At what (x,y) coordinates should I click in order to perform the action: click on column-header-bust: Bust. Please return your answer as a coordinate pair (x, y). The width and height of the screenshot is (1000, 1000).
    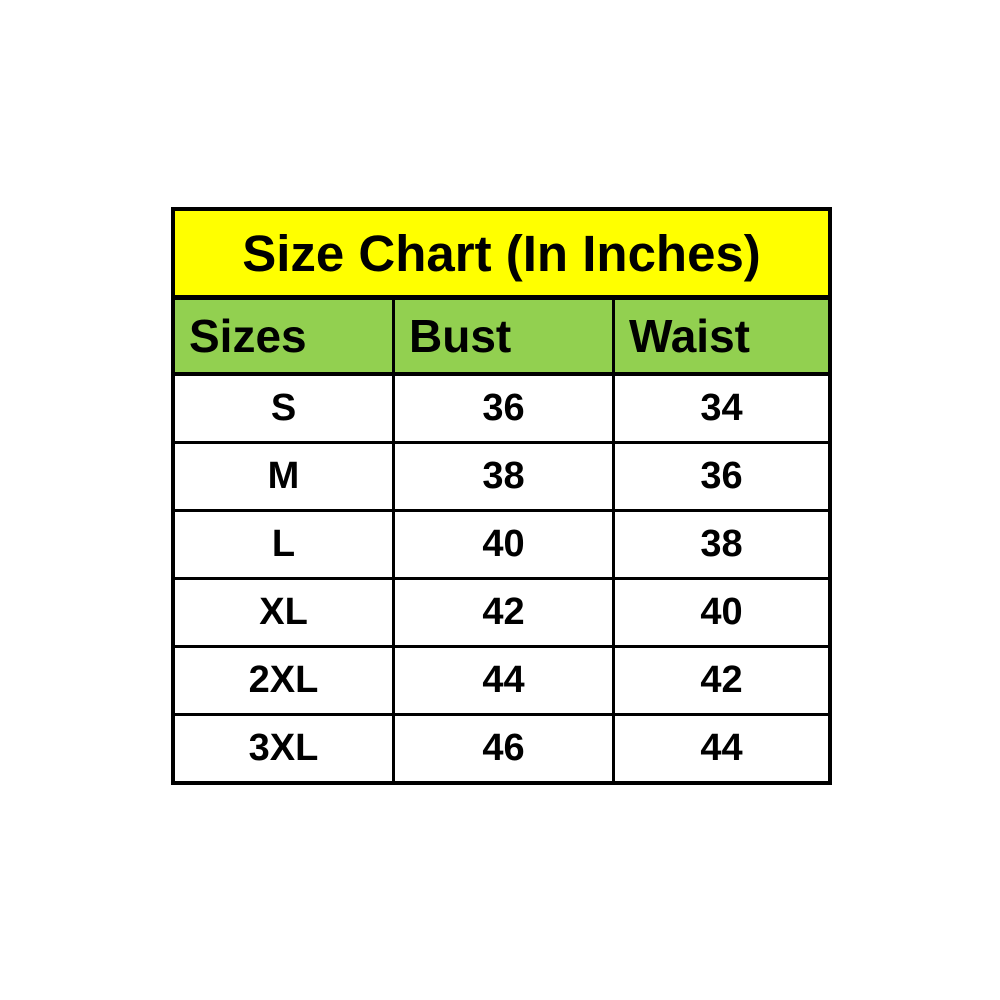
    Looking at the image, I should click on (503, 336).